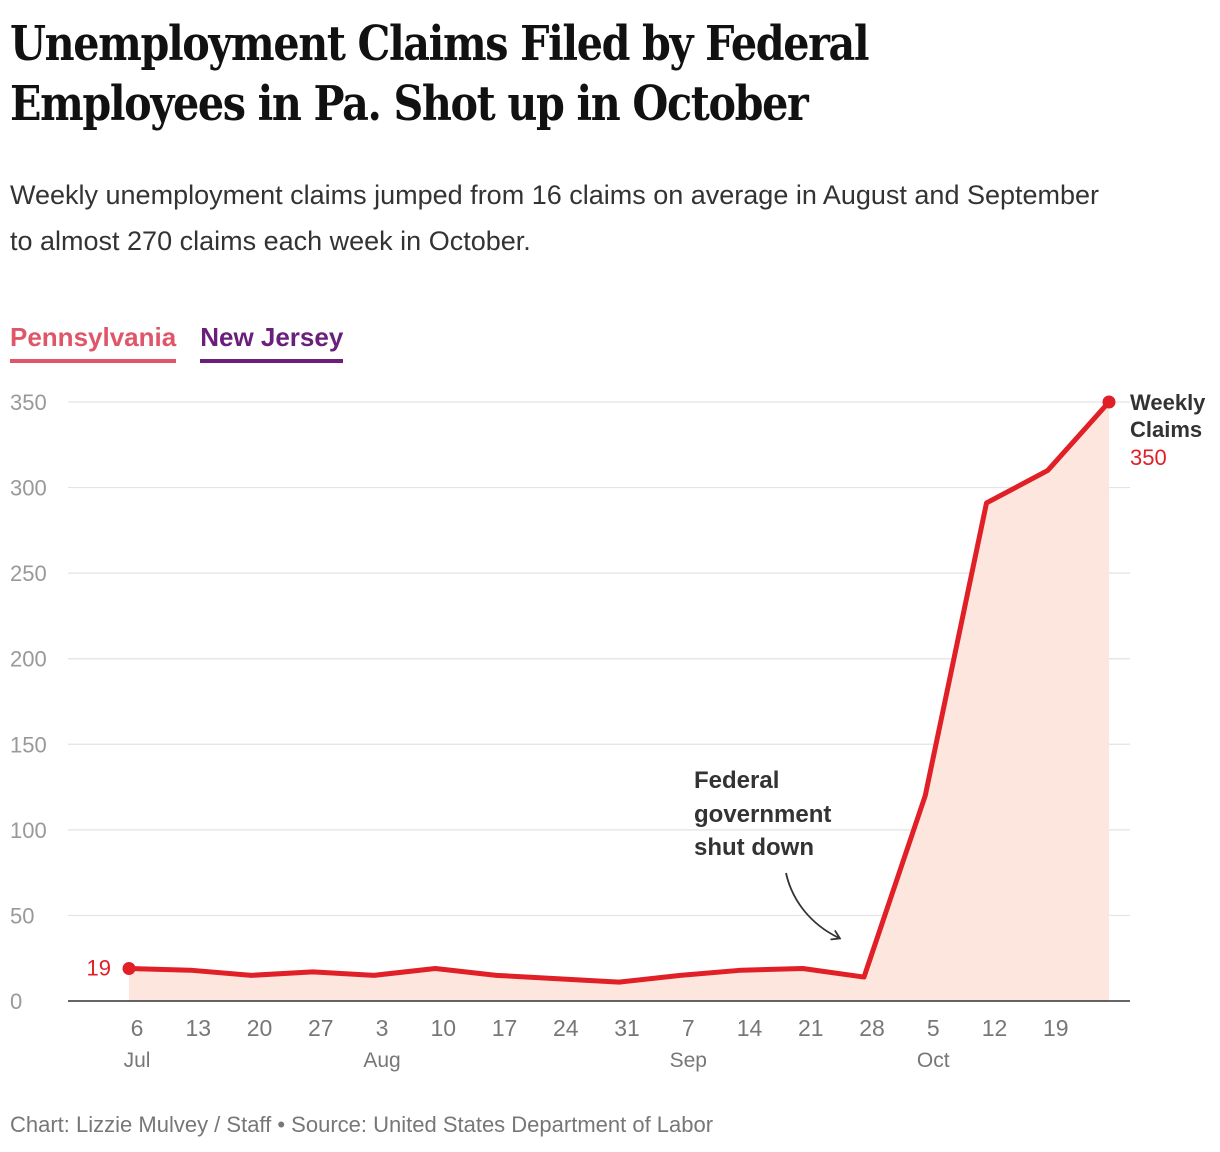  Describe the element at coordinates (566, 1028) in the screenshot. I see `x-tick-label-7: 24` at that location.